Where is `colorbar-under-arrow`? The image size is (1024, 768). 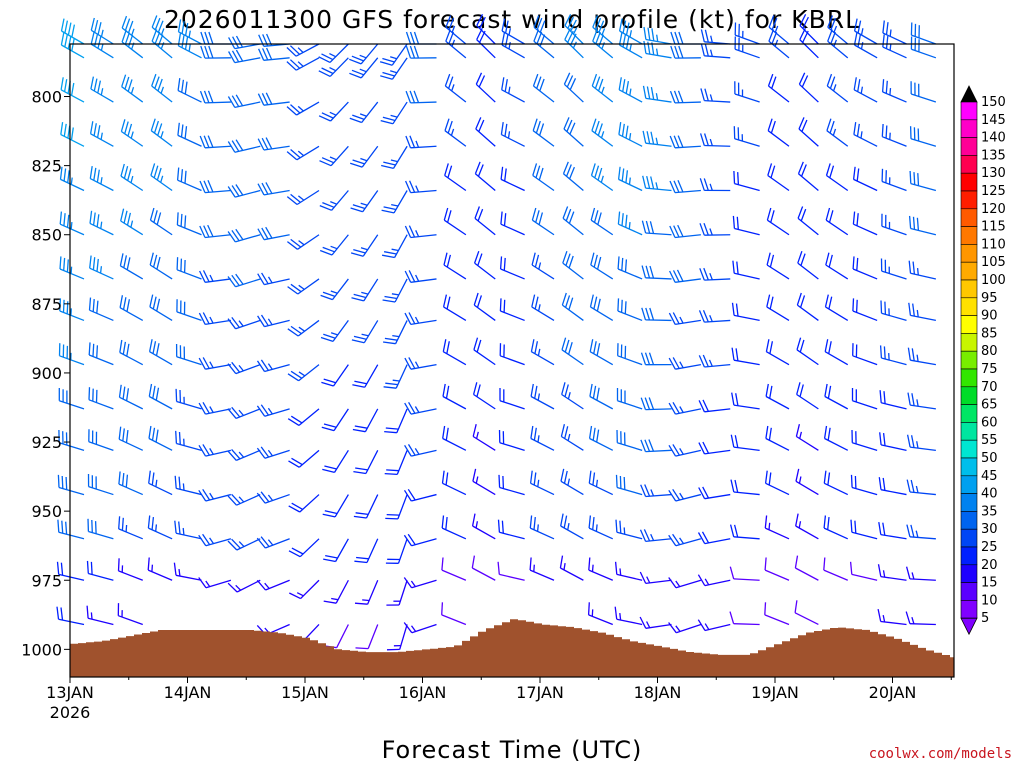 colorbar-under-arrow is located at coordinates (969, 626).